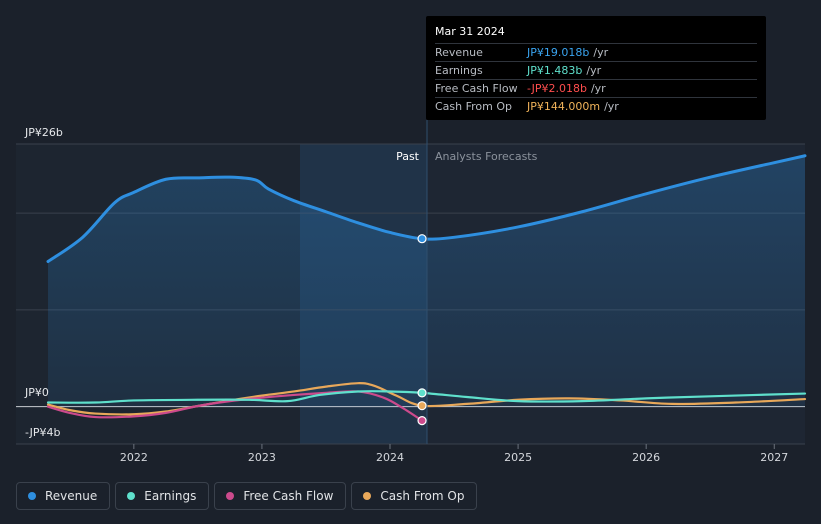 This screenshot has width=821, height=524. What do you see at coordinates (555, 70) in the screenshot?
I see `tooltip-value: JP¥1.483b` at bounding box center [555, 70].